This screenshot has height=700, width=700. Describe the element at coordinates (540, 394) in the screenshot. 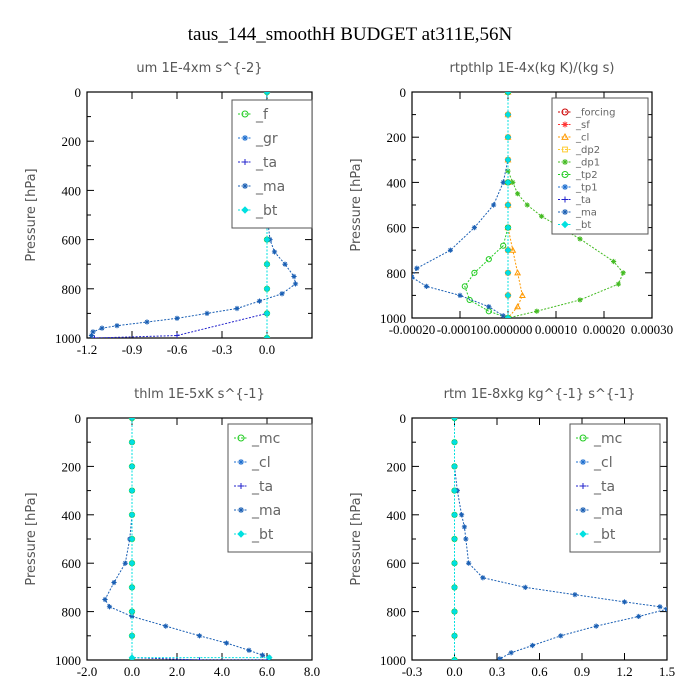

I see `chart-title: rtm 1E-8xkg kg^{-1} s^{-1}` at that location.